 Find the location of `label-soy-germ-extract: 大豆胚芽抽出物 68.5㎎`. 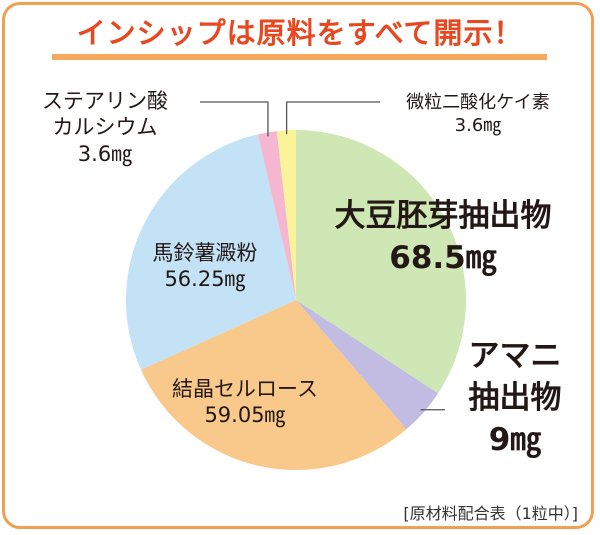

label-soy-germ-extract: 大豆胚芽抽出物 68.5㎎ is located at coordinates (443, 238).